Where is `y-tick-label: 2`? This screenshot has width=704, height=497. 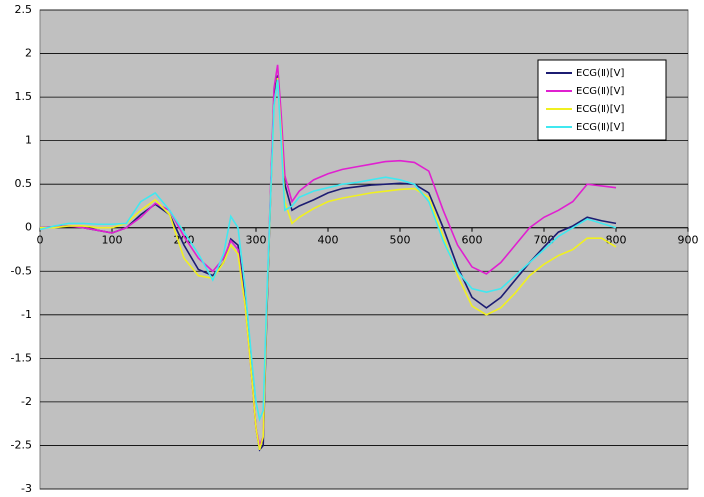
y-tick-label: 2 is located at coordinates (28, 53).